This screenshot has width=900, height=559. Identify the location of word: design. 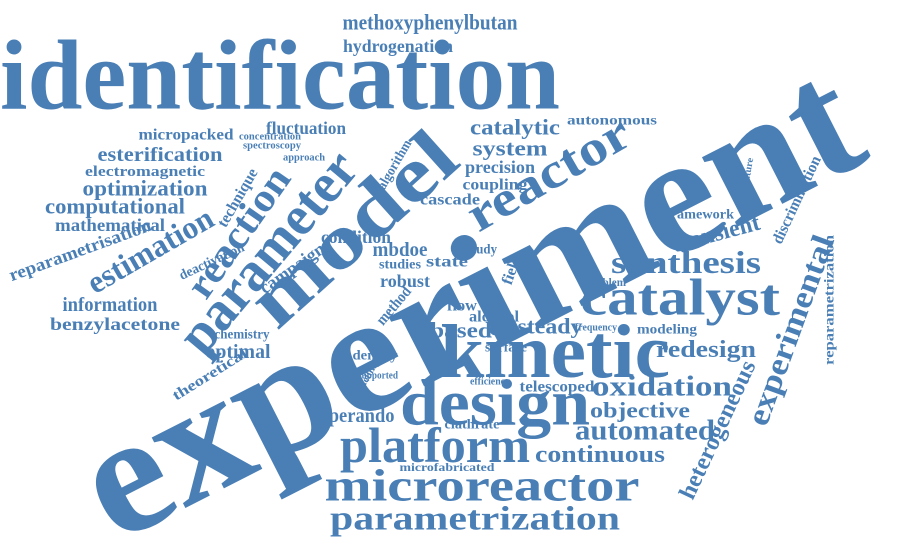
(495, 403).